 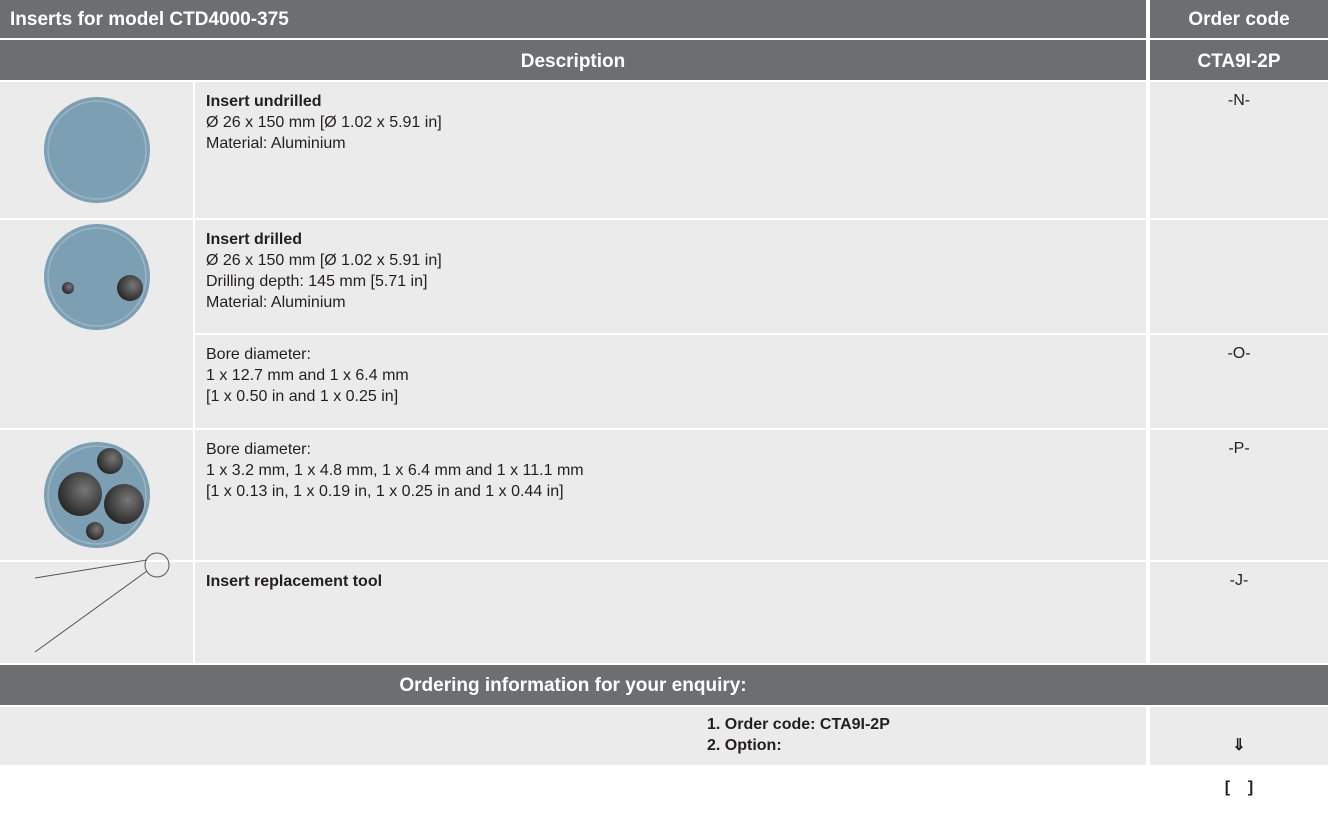 I want to click on order-code-cell: -P-, so click(x=1239, y=495).